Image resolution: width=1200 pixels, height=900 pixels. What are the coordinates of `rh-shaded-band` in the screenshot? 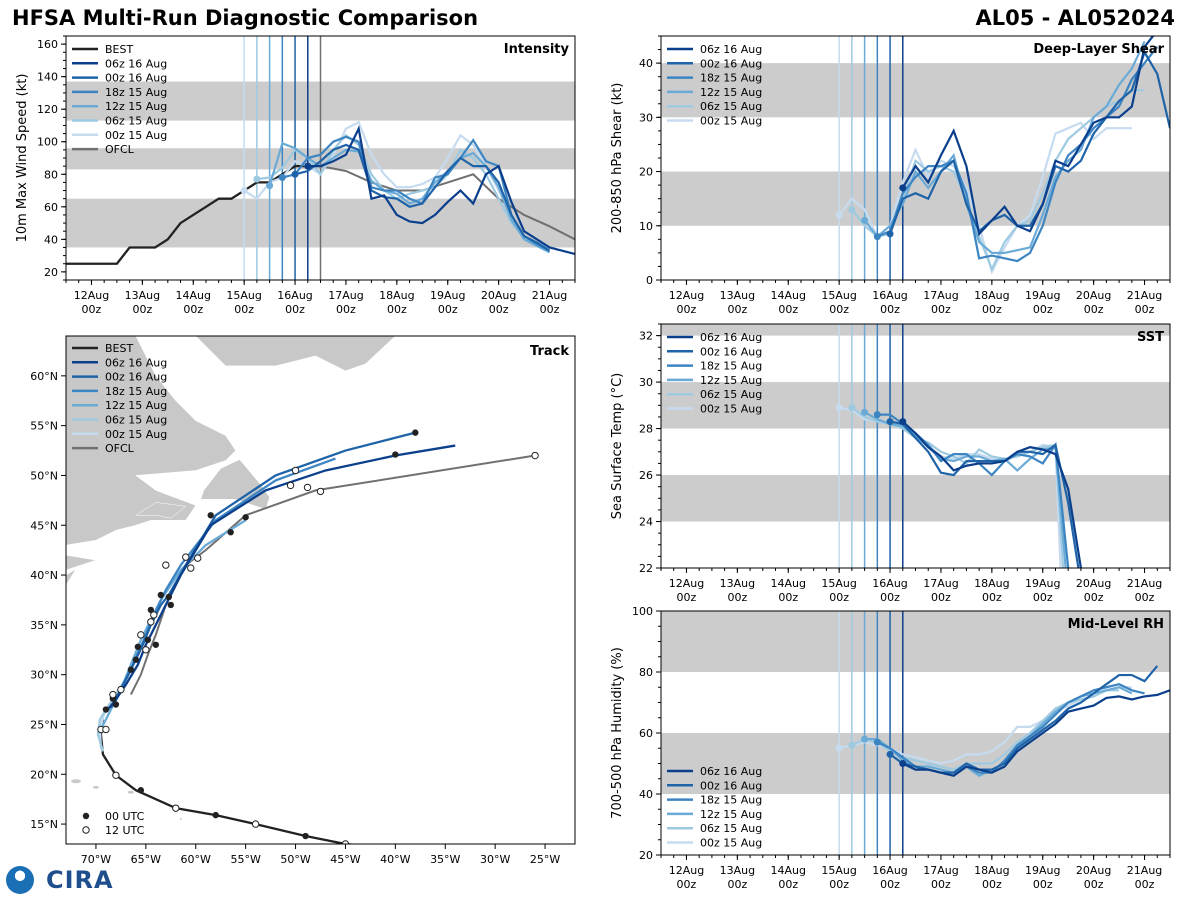 It's located at (915, 641).